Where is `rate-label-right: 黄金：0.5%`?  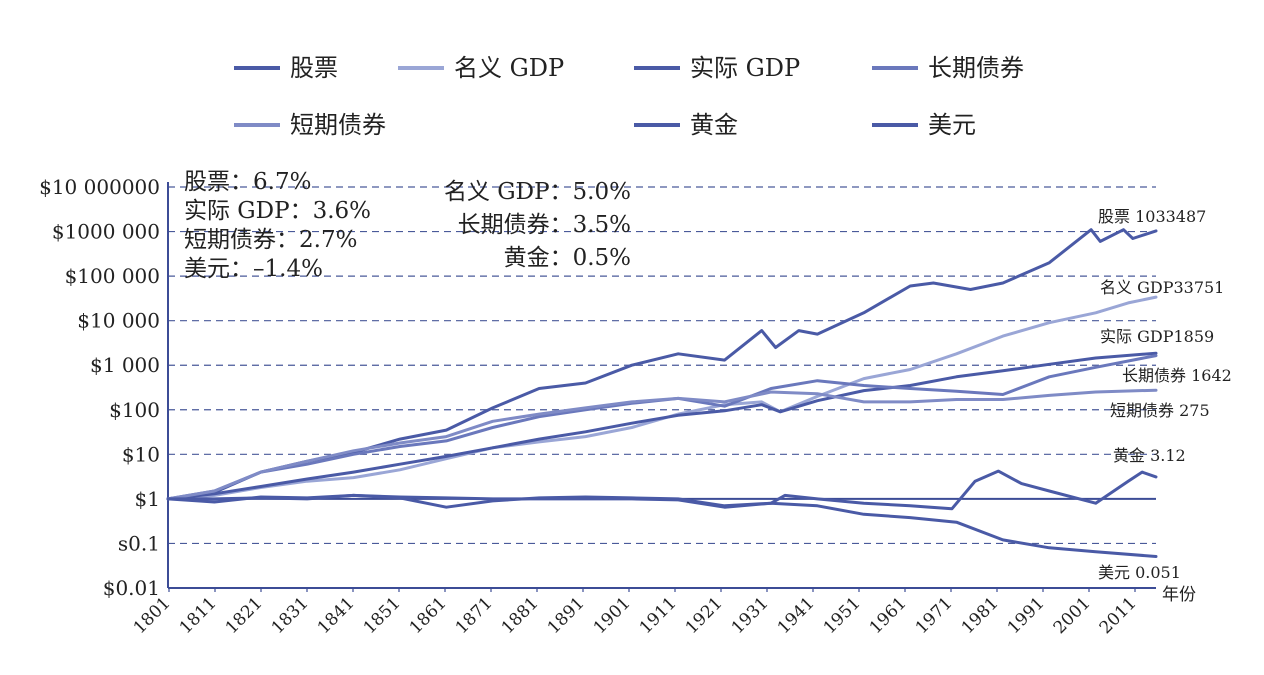
rate-label-right: 黄金：0.5% is located at coordinates (567, 258).